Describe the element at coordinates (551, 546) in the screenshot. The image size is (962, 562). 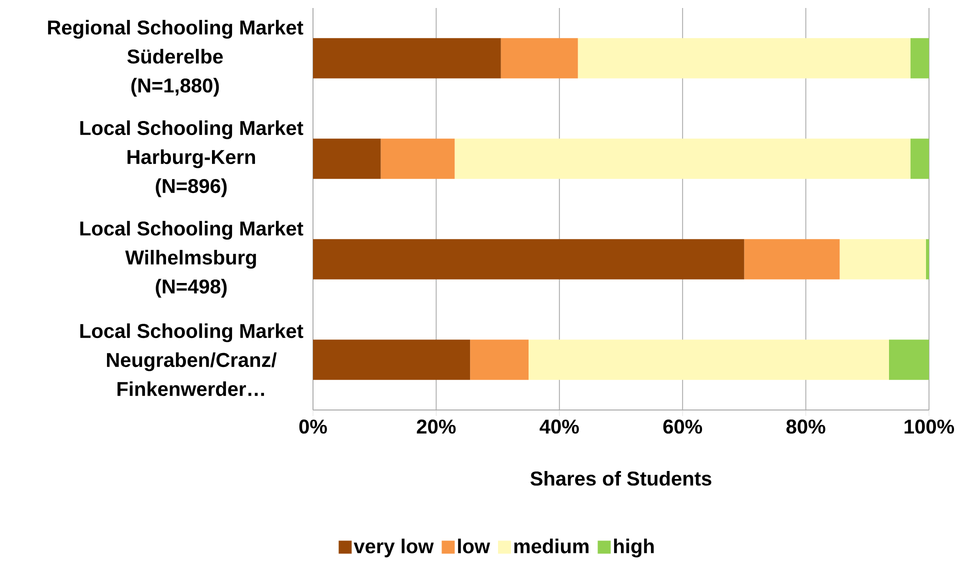
I see `legend-label: medium` at that location.